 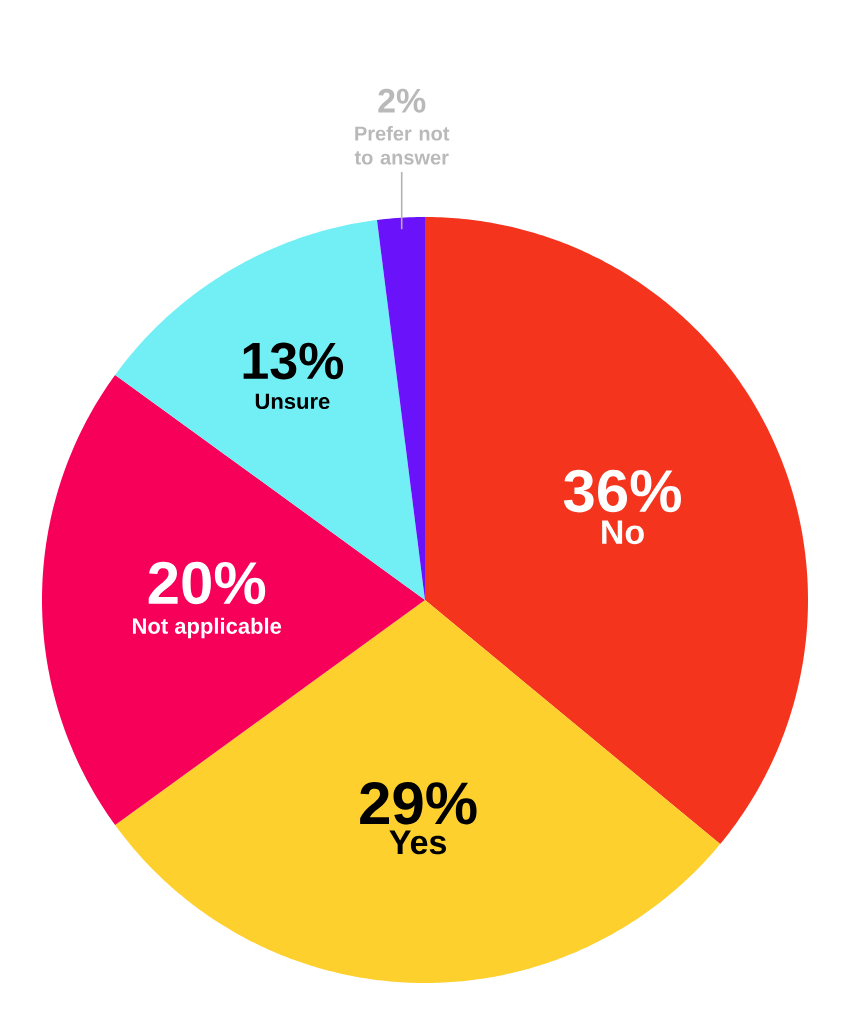 What do you see at coordinates (293, 361) in the screenshot?
I see `data-label: 13%` at bounding box center [293, 361].